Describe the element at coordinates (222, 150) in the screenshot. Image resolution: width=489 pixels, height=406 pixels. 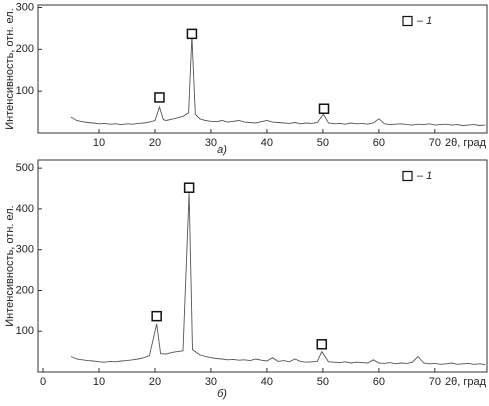
I see `caption: а)` at that location.